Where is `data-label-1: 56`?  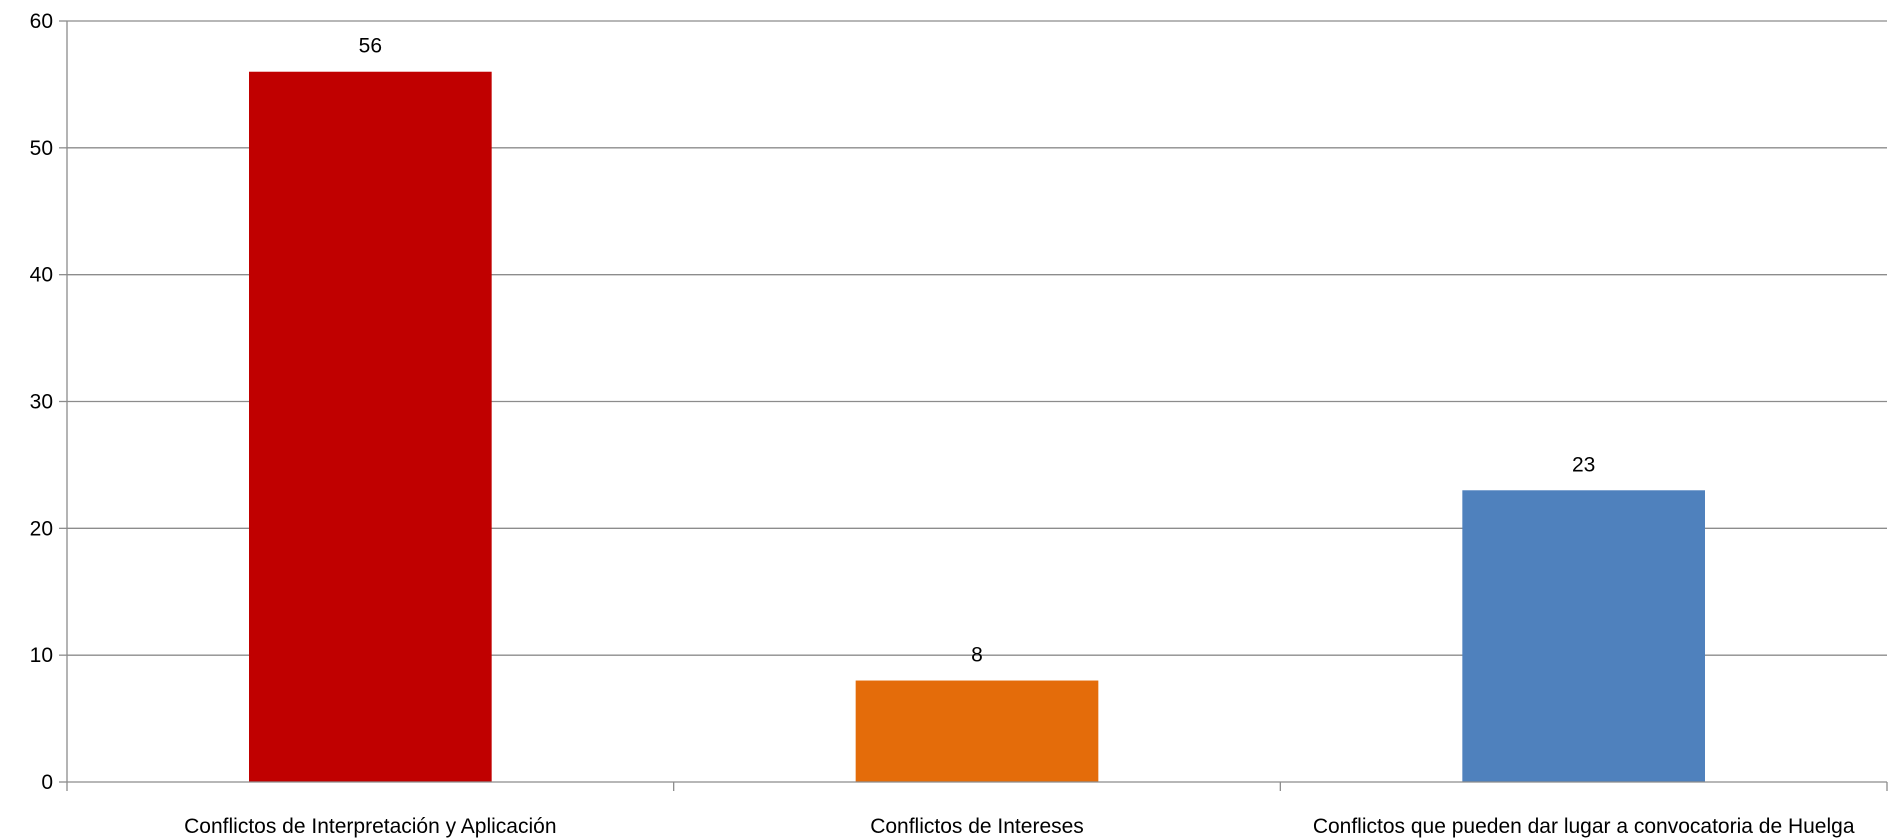
data-label-1: 56 is located at coordinates (370, 46).